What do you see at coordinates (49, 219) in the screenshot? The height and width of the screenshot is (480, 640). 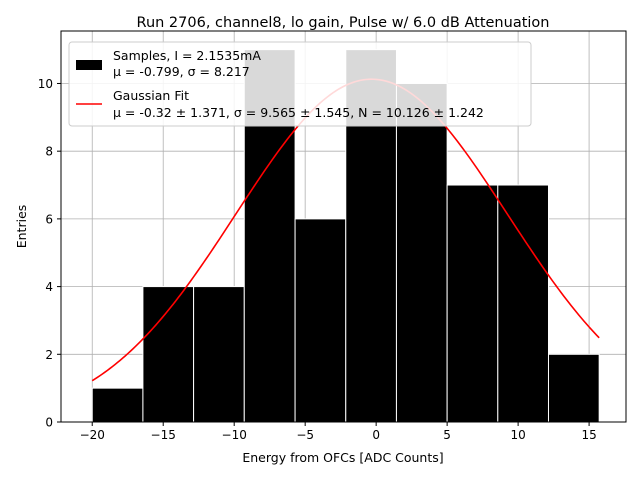 I see `y-tick-label: 6` at bounding box center [49, 219].